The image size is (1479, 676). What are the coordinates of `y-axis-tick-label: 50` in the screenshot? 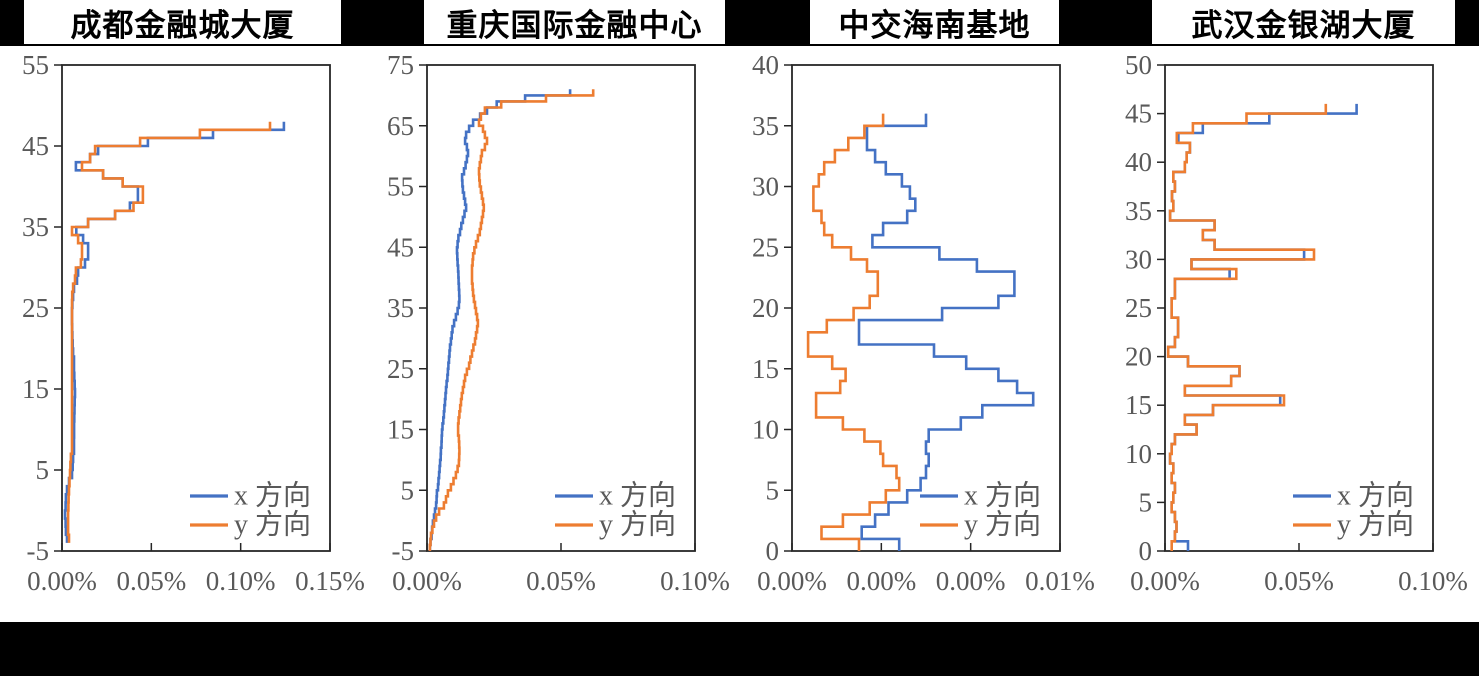 It's located at (1138, 65).